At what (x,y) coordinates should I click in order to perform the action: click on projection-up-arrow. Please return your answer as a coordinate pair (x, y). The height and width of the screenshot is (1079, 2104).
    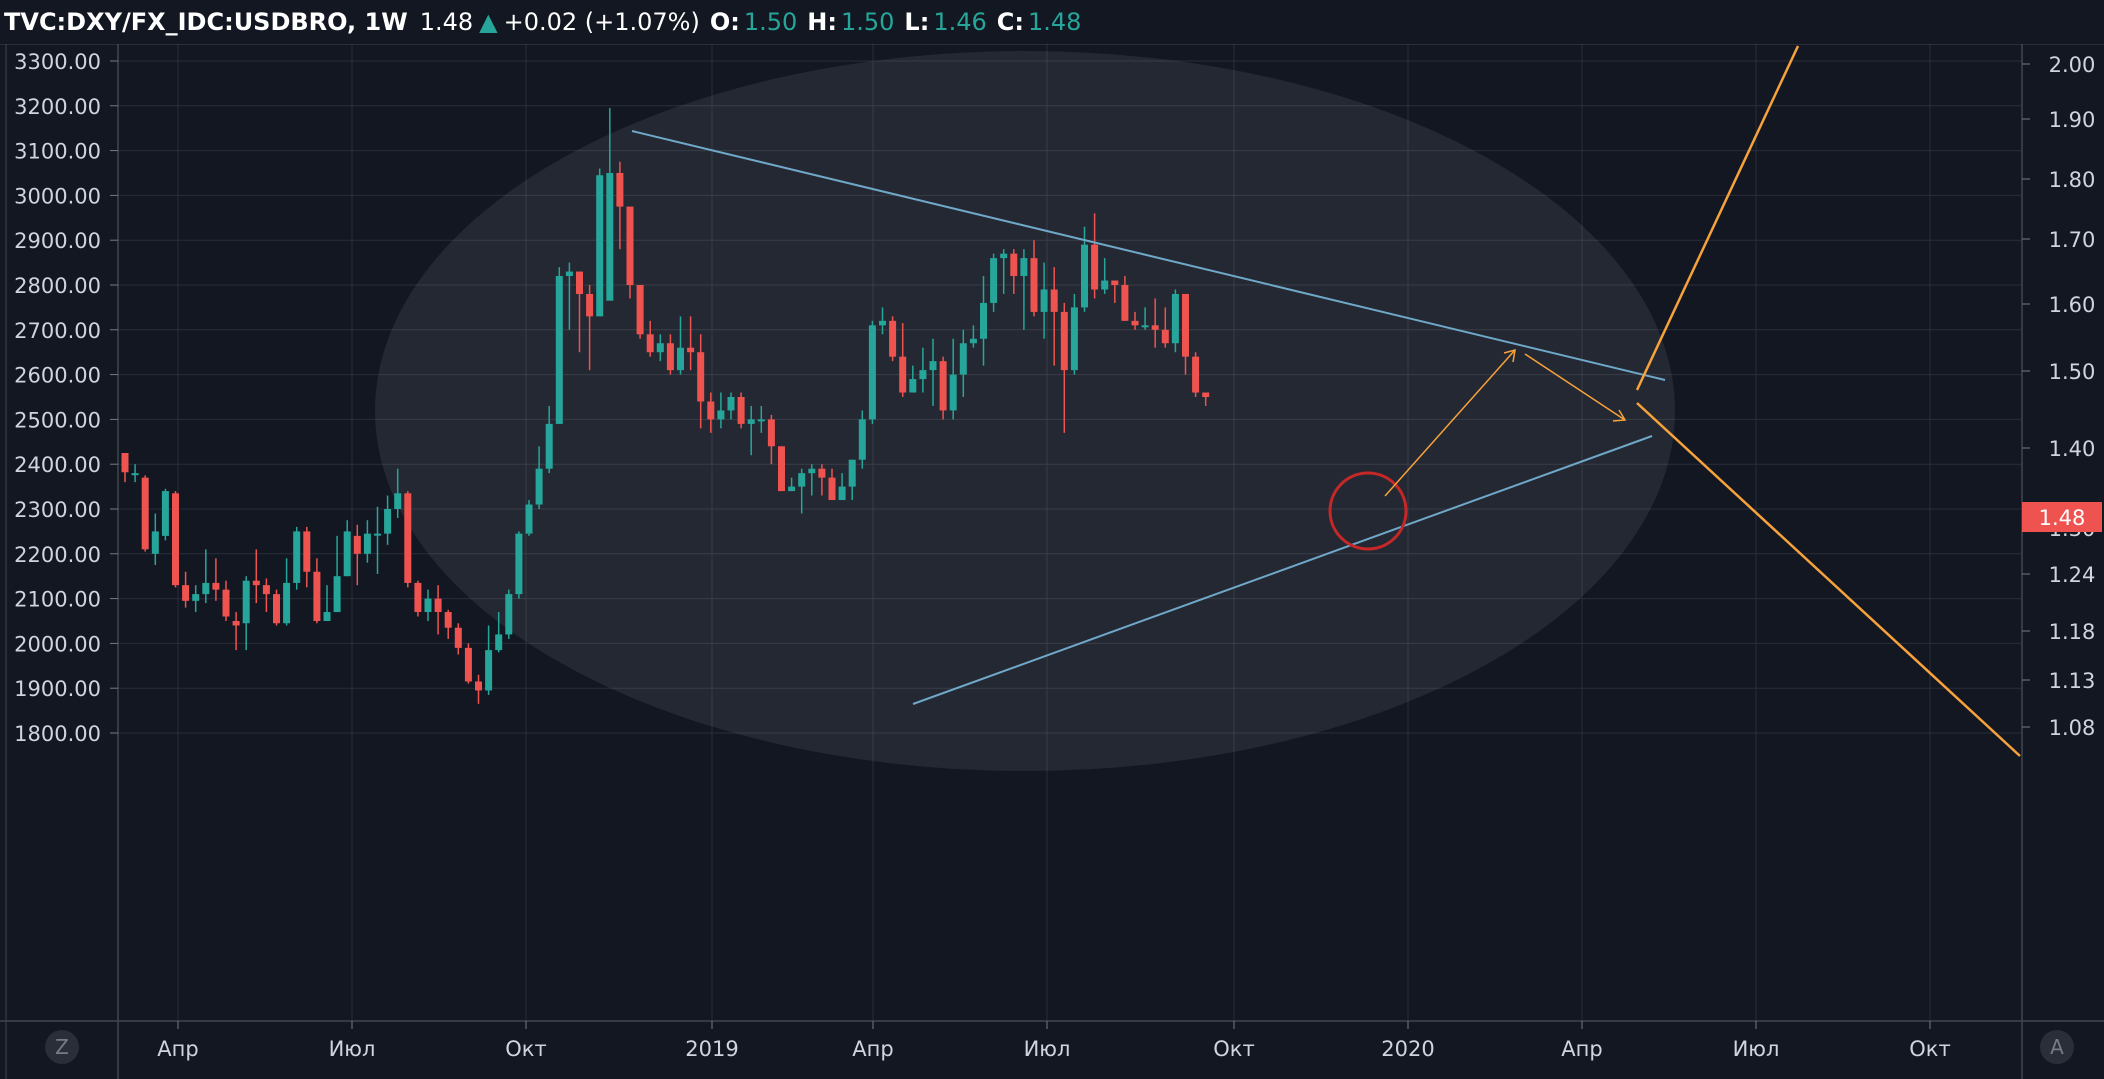
    Looking at the image, I should click on (1450, 423).